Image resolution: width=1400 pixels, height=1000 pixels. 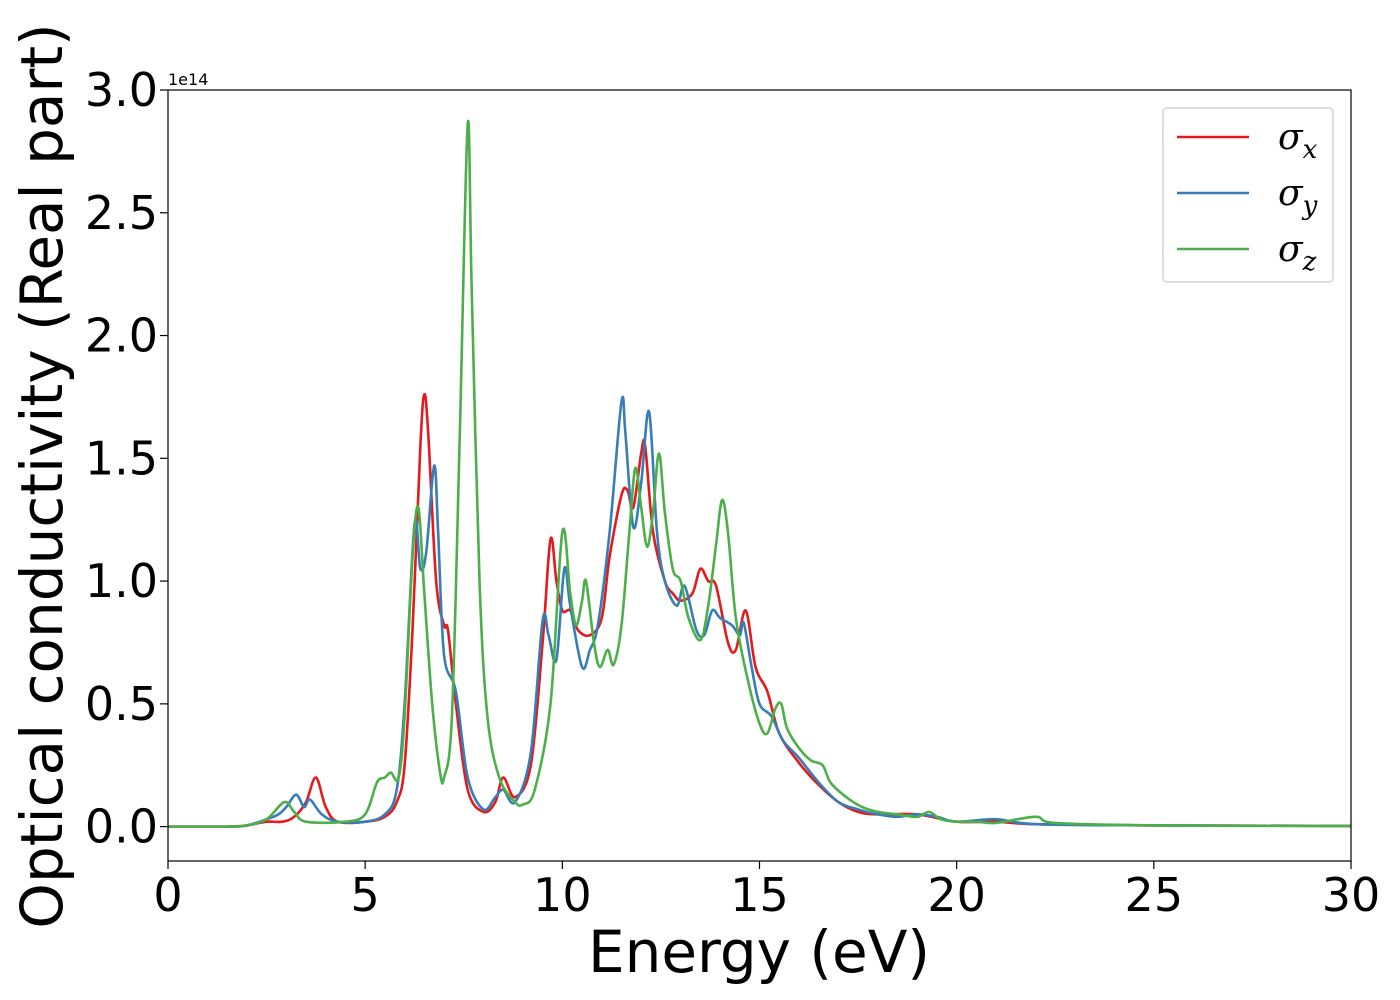 I want to click on y-tick-label: 3.0, so click(x=121, y=90).